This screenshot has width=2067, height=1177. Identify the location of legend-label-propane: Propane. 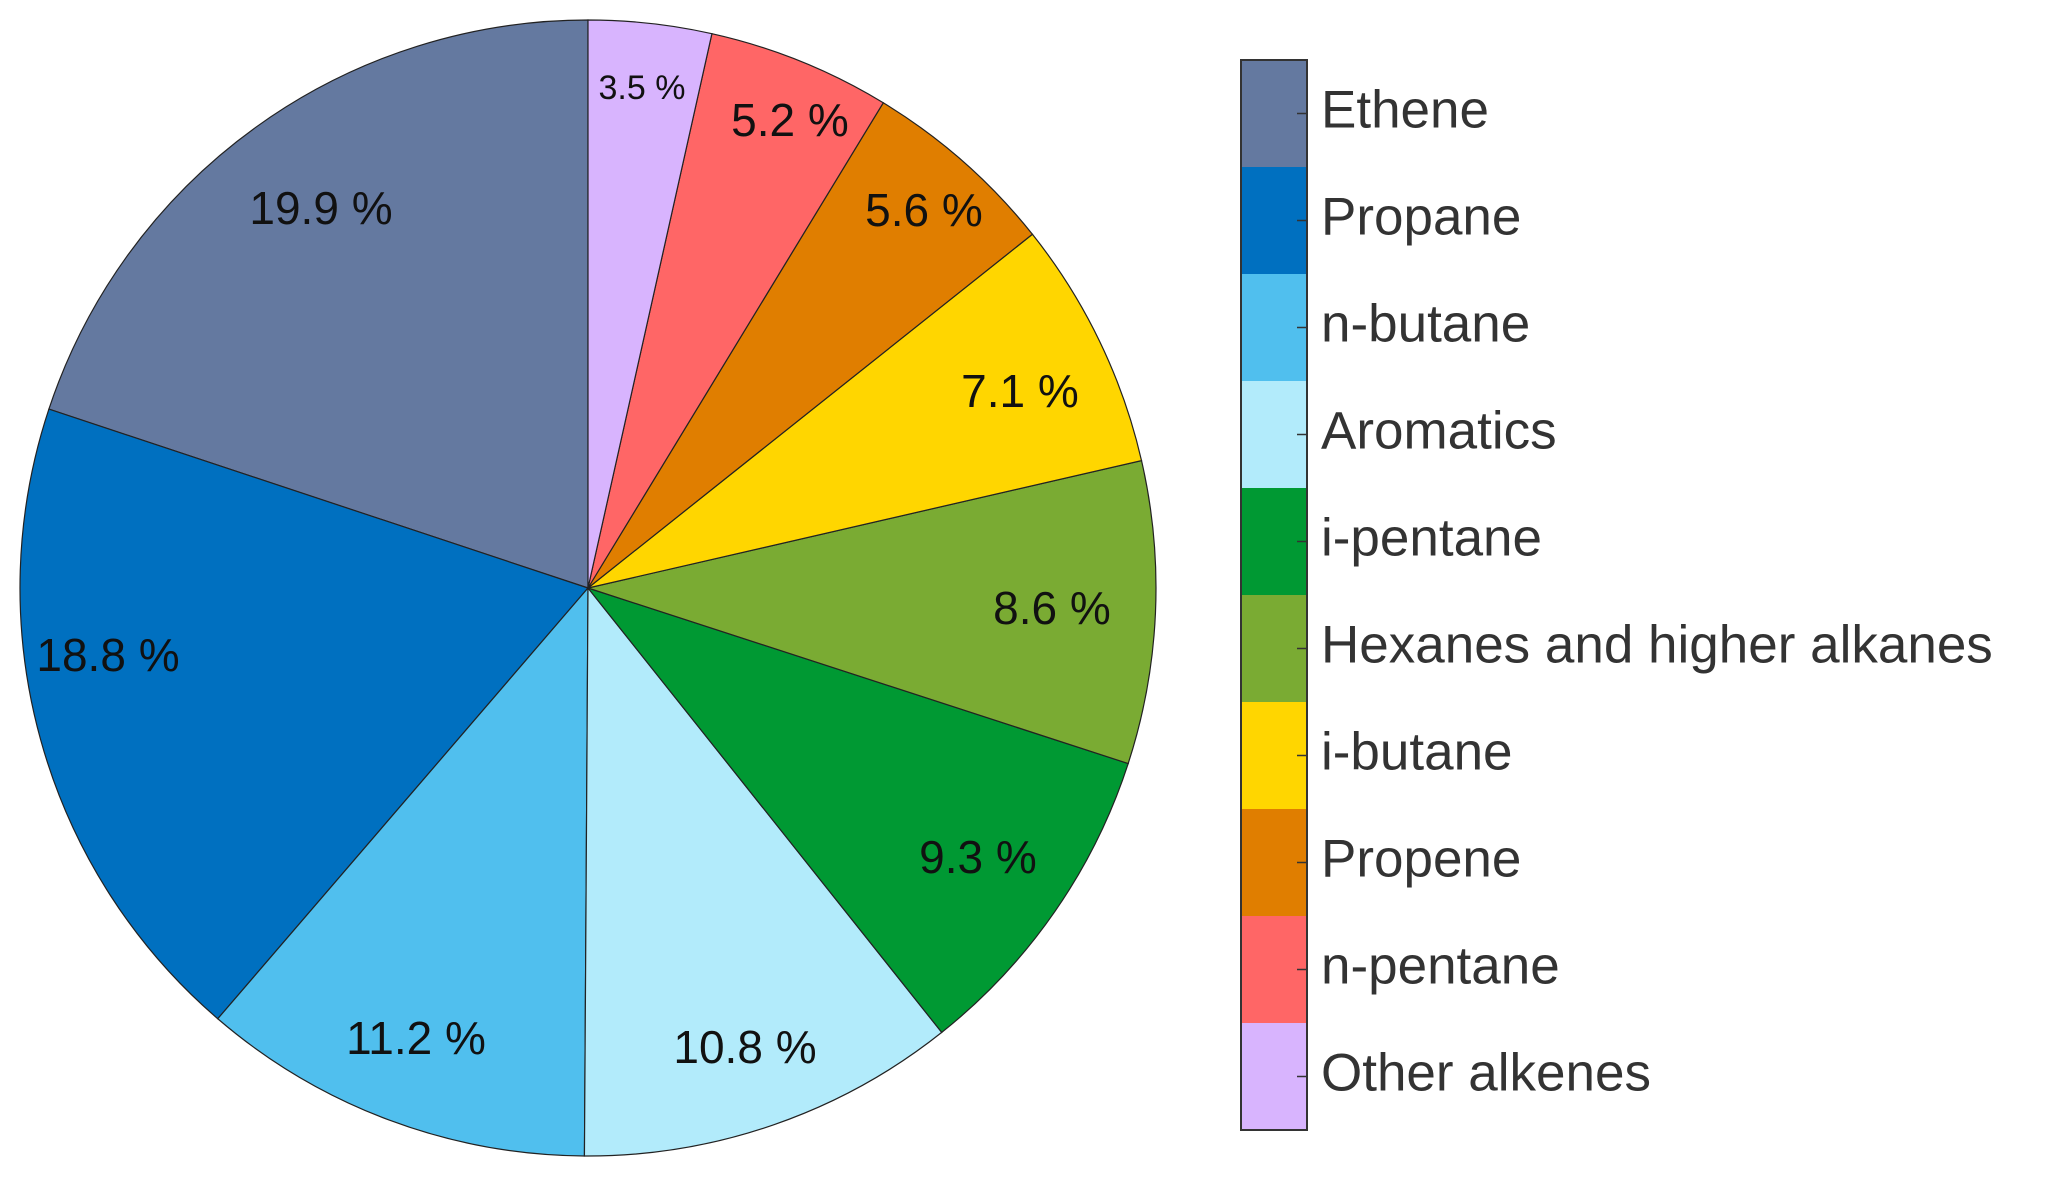
(1421, 217).